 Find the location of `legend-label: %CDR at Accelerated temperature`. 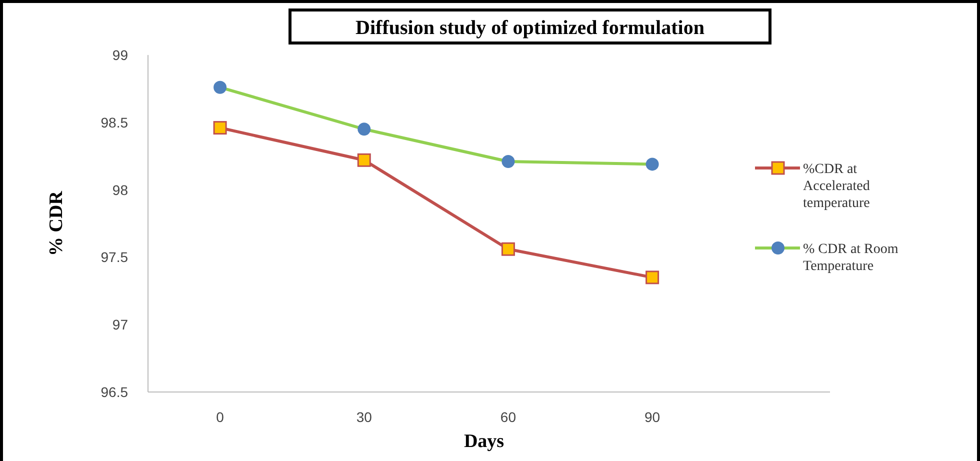

legend-label: %CDR at Accelerated temperature is located at coordinates (836, 186).